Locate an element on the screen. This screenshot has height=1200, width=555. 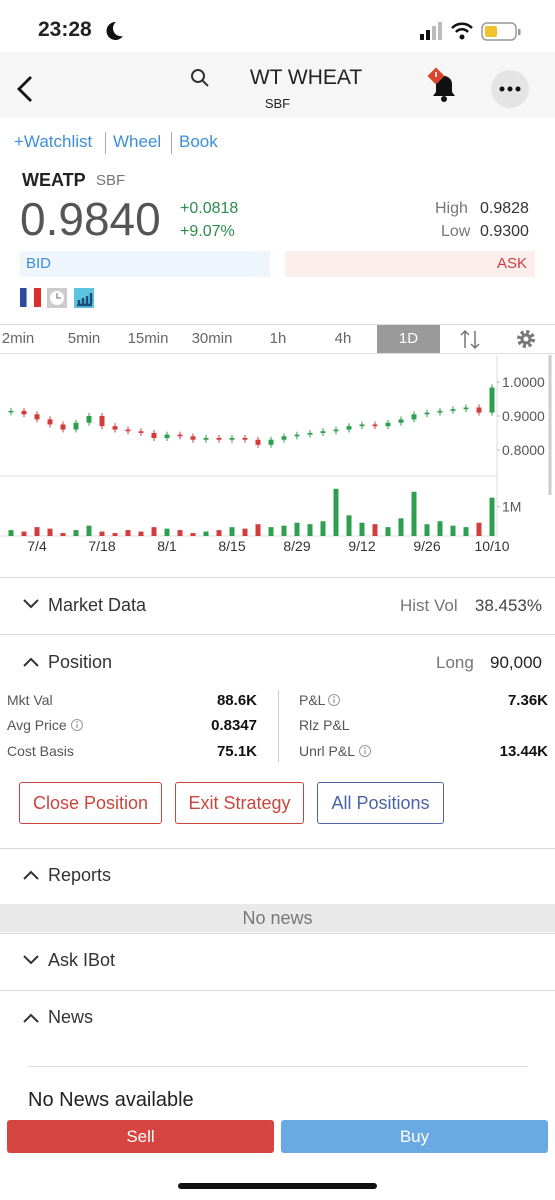
x-tick-label: 7/18 is located at coordinates (101, 546).